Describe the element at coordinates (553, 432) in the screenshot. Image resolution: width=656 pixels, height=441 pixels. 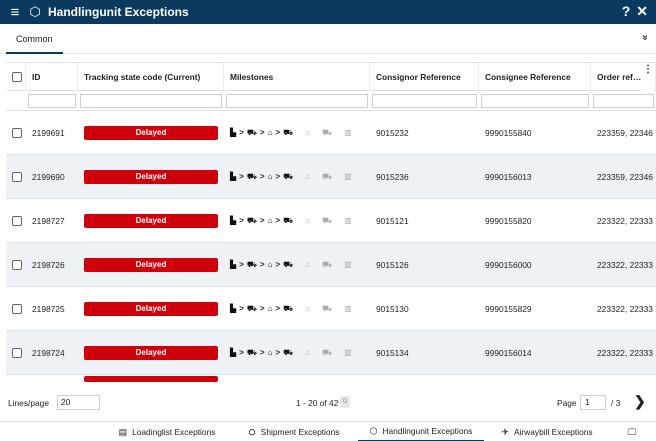
I see `bottom-tab-label: Airwaybill Exceptions` at that location.